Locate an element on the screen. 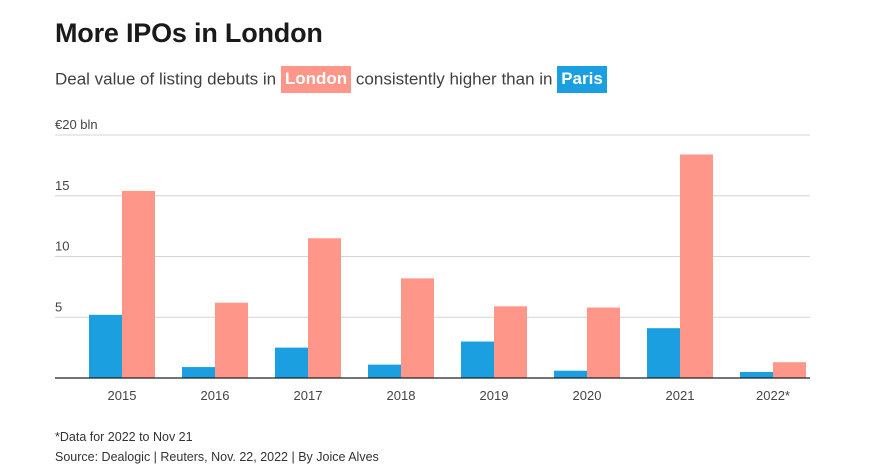  bar-london-2019 is located at coordinates (510, 342).